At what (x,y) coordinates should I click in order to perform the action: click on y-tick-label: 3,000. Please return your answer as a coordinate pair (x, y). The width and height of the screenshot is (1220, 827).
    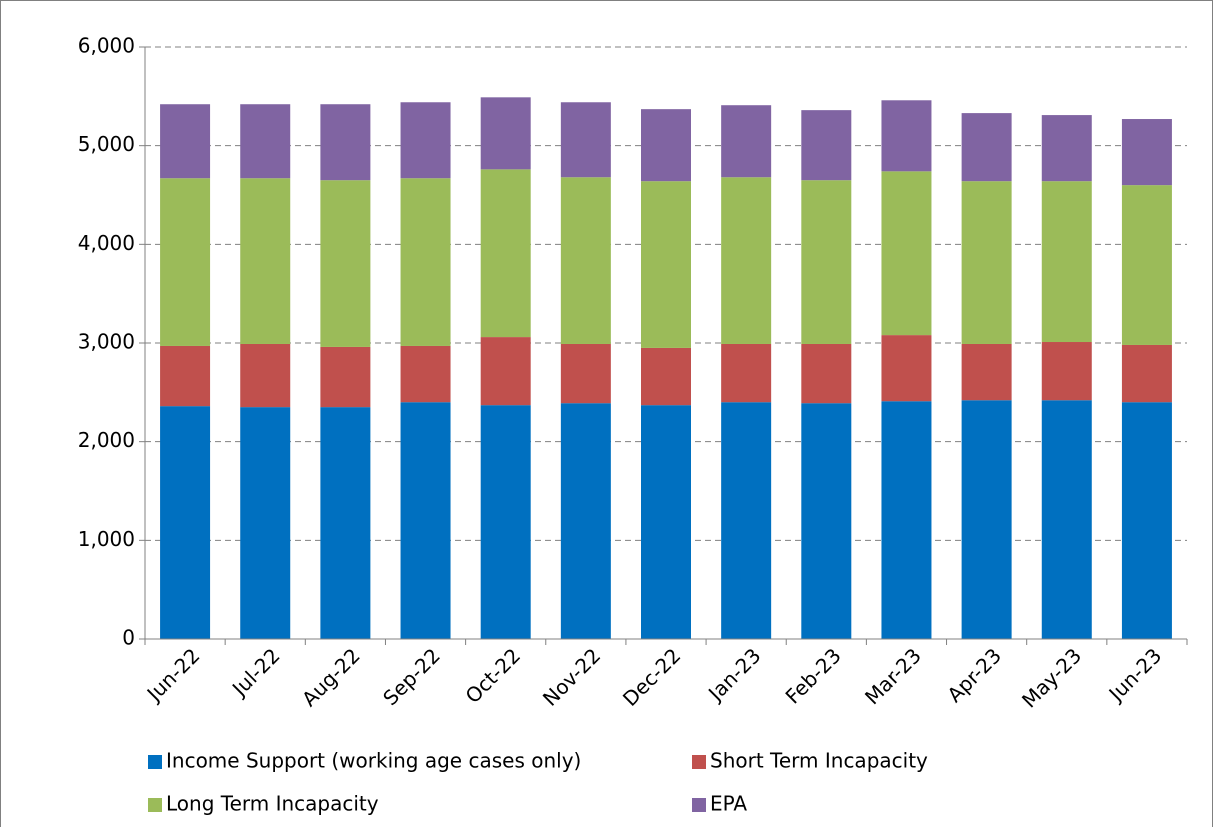
    Looking at the image, I should click on (106, 342).